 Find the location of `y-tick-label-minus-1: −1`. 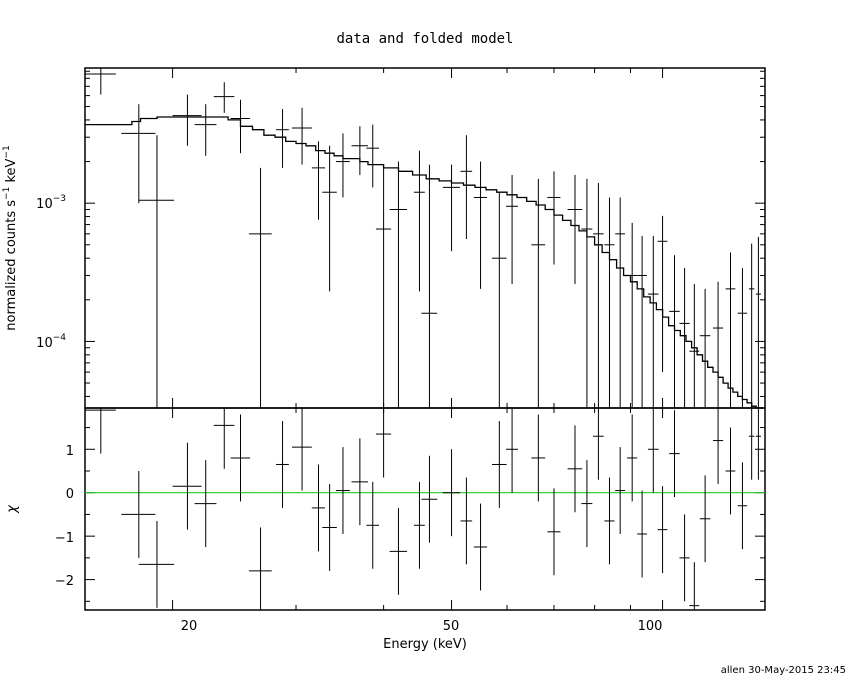

y-tick-label-minus-1: −1 is located at coordinates (64, 538).